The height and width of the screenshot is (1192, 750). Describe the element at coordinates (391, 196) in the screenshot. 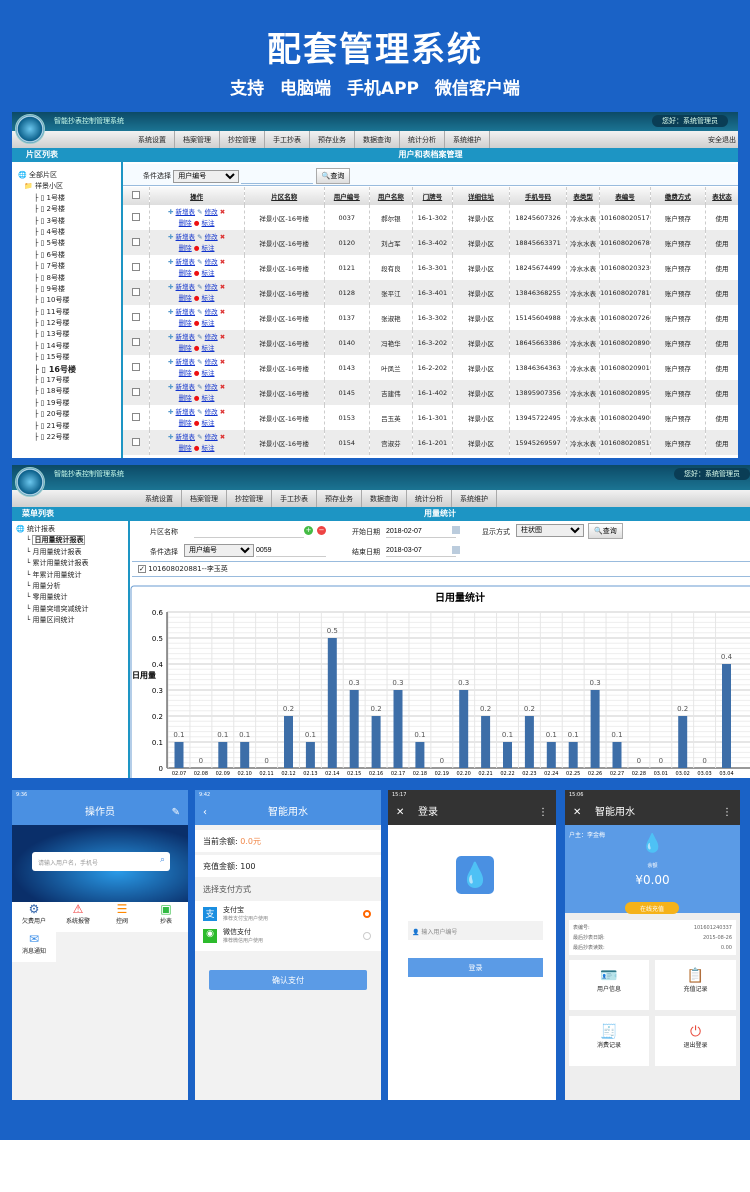

I see `column-header: 用户名称` at that location.